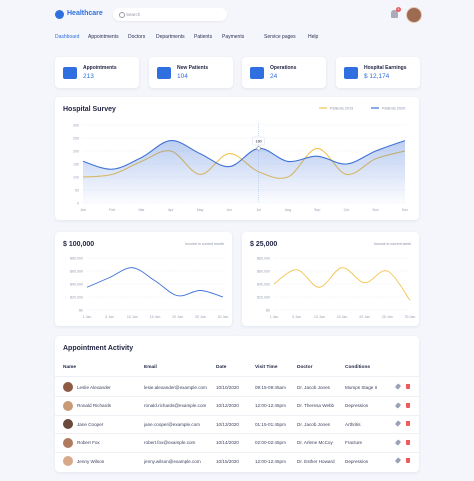 Image resolution: width=474 pixels, height=481 pixels. What do you see at coordinates (227, 442) in the screenshot?
I see `cell: 10/14/2020` at bounding box center [227, 442].